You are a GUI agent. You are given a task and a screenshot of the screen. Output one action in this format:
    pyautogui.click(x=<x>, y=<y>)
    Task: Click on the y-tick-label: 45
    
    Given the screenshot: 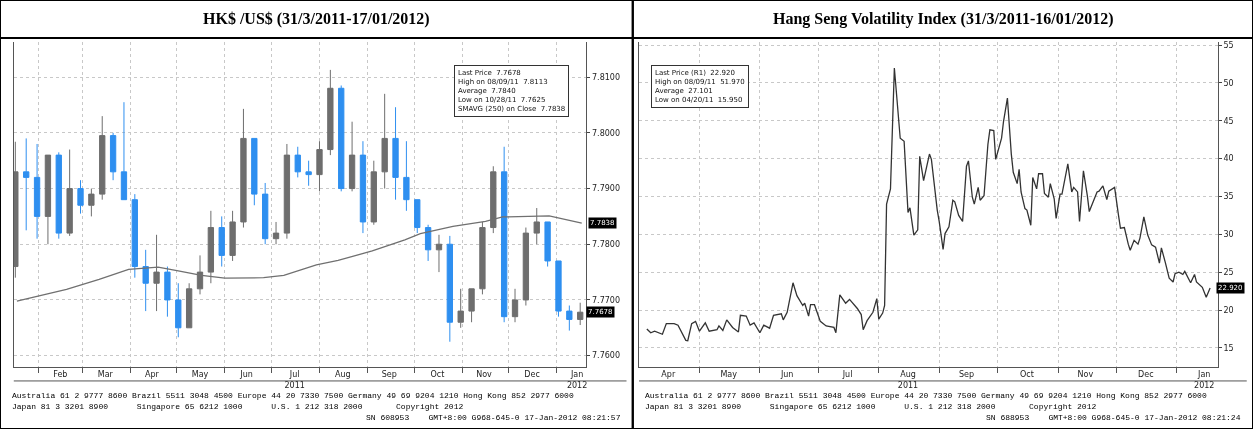 What is the action you would take?
    pyautogui.click(x=1228, y=121)
    